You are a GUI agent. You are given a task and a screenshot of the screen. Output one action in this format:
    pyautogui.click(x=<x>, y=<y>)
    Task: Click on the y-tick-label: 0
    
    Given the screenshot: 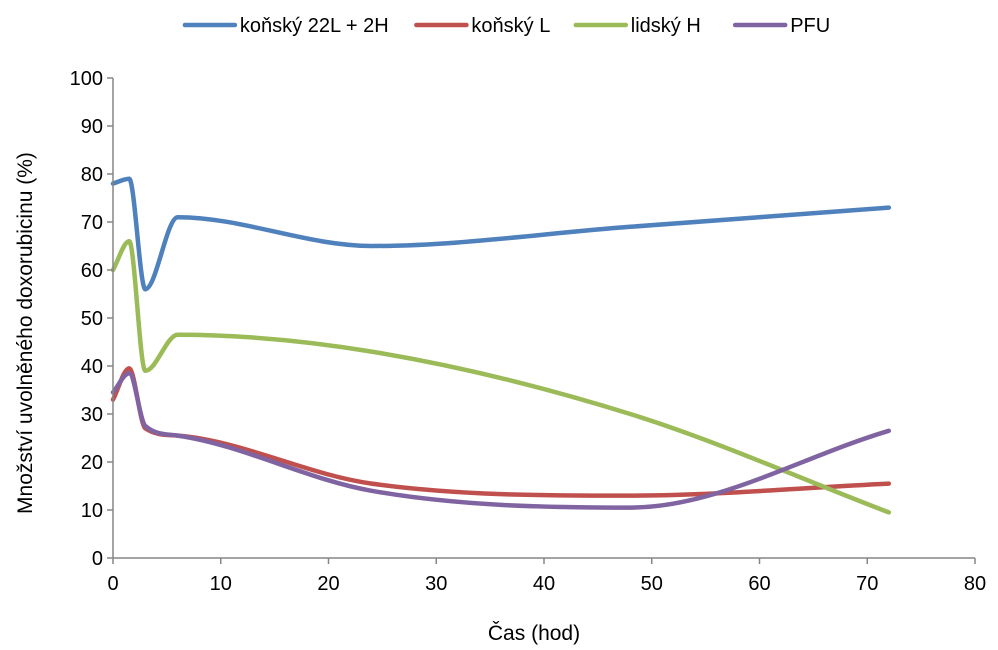 What is the action you would take?
    pyautogui.click(x=97, y=559)
    